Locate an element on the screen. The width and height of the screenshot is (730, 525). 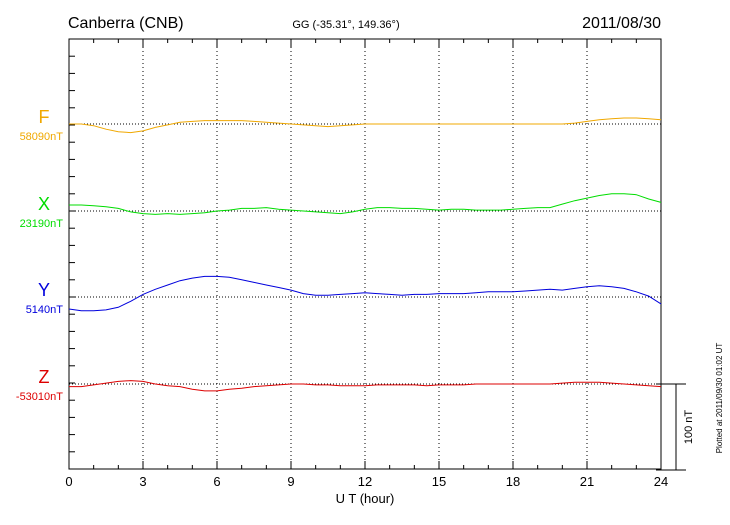
x-tick-label: 15 is located at coordinates (439, 481).